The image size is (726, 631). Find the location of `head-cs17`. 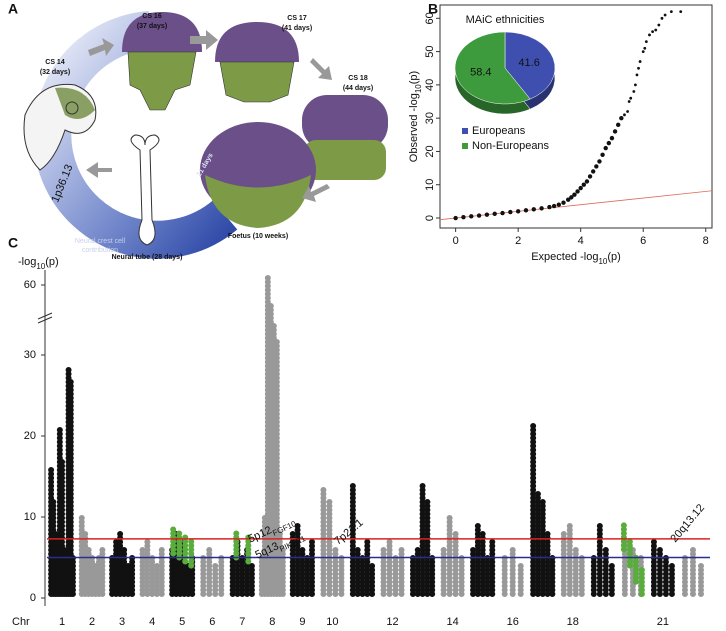

head-cs17 is located at coordinates (257, 62).